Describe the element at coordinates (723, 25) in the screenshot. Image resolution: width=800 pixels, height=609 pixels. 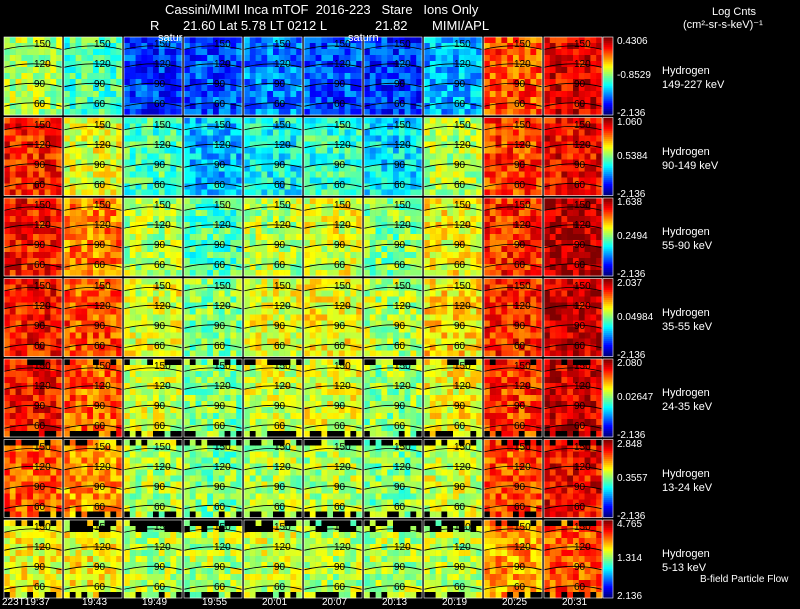
I see `units-label-sub: (cm²-sr-s-keV)⁻¹` at that location.